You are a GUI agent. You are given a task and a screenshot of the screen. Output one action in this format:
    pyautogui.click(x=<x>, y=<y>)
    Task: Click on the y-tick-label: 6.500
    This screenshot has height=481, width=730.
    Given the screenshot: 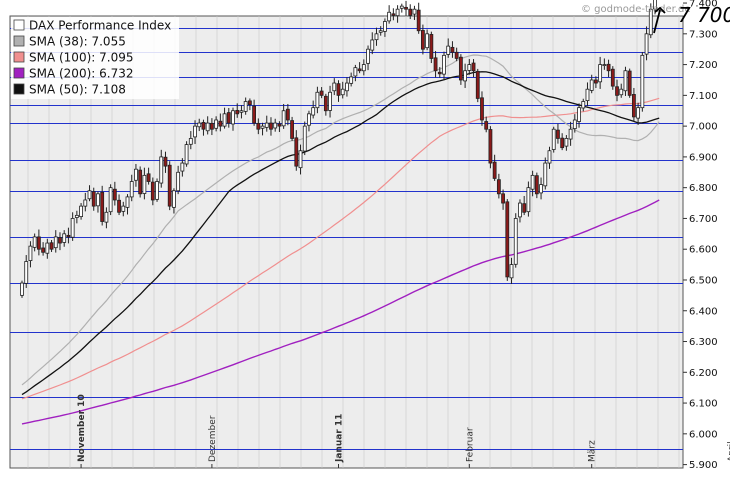 What is the action you would take?
    pyautogui.click(x=703, y=280)
    